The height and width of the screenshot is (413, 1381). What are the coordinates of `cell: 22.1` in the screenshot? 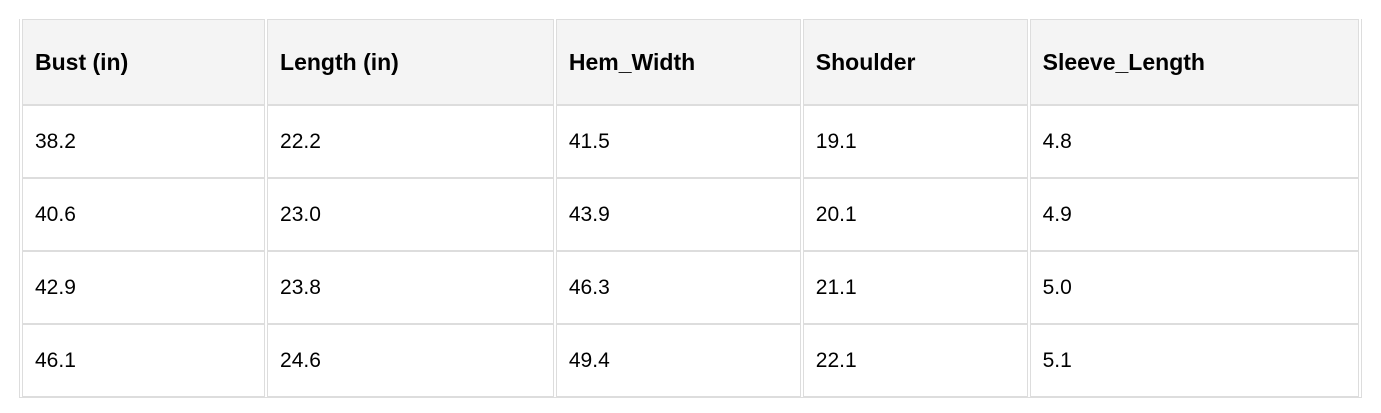 It's located at (915, 360).